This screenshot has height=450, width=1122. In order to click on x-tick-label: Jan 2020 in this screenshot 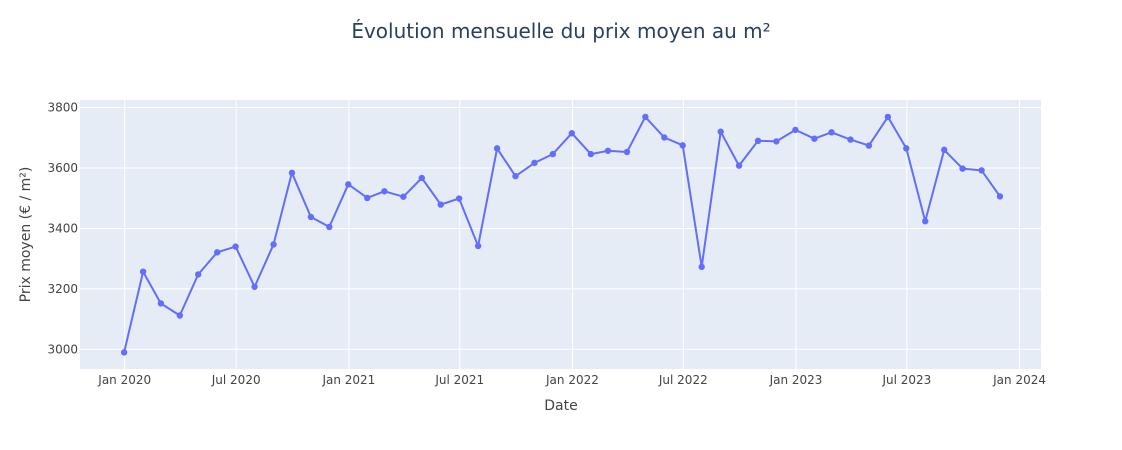, I will do `click(124, 380)`.